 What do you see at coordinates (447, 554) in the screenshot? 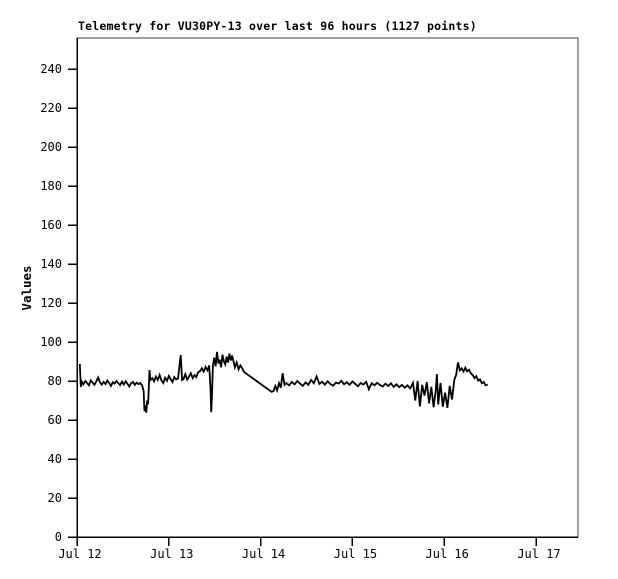
I see `x-tick-label: Jul 16` at bounding box center [447, 554].